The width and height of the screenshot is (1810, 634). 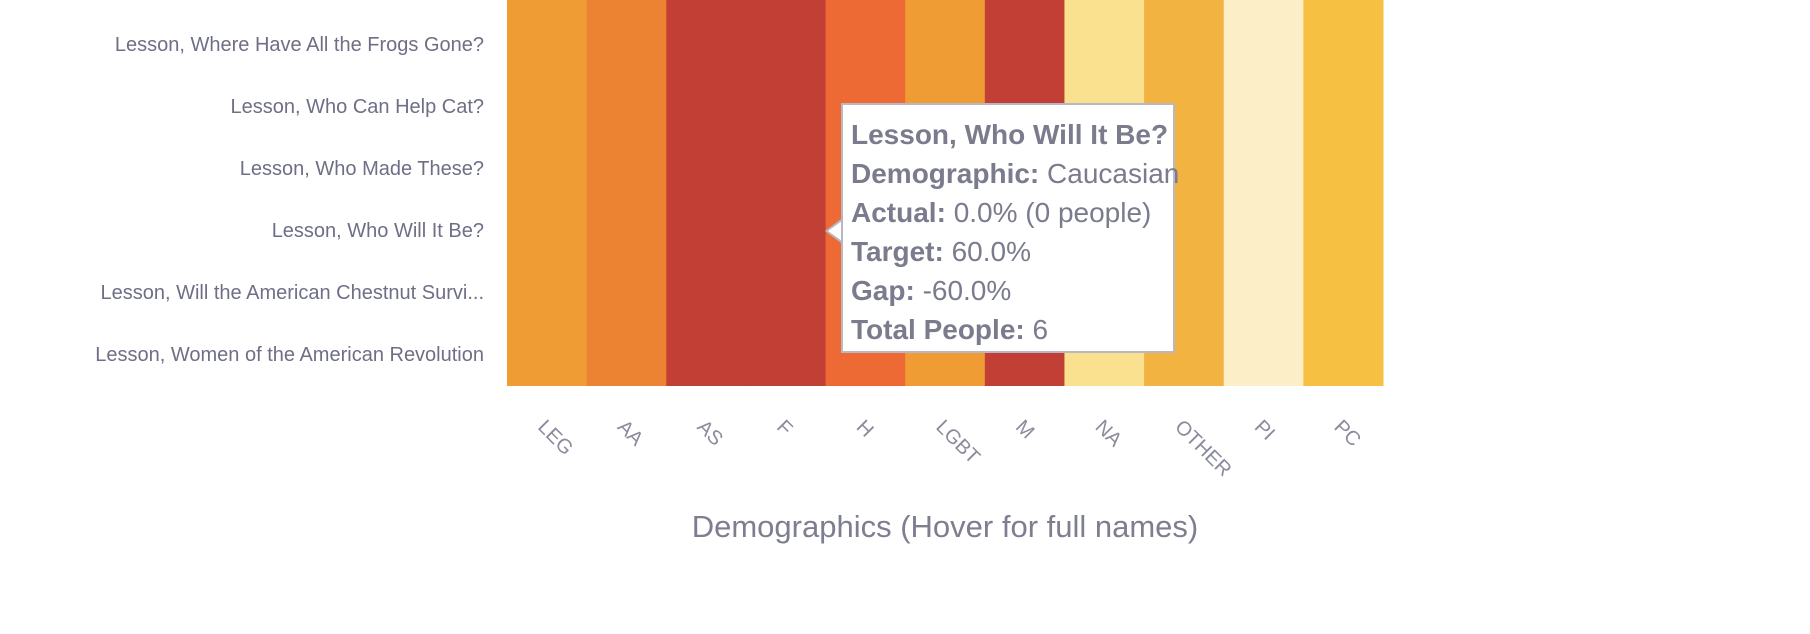 I want to click on x-tick-label: AS, so click(x=710, y=433).